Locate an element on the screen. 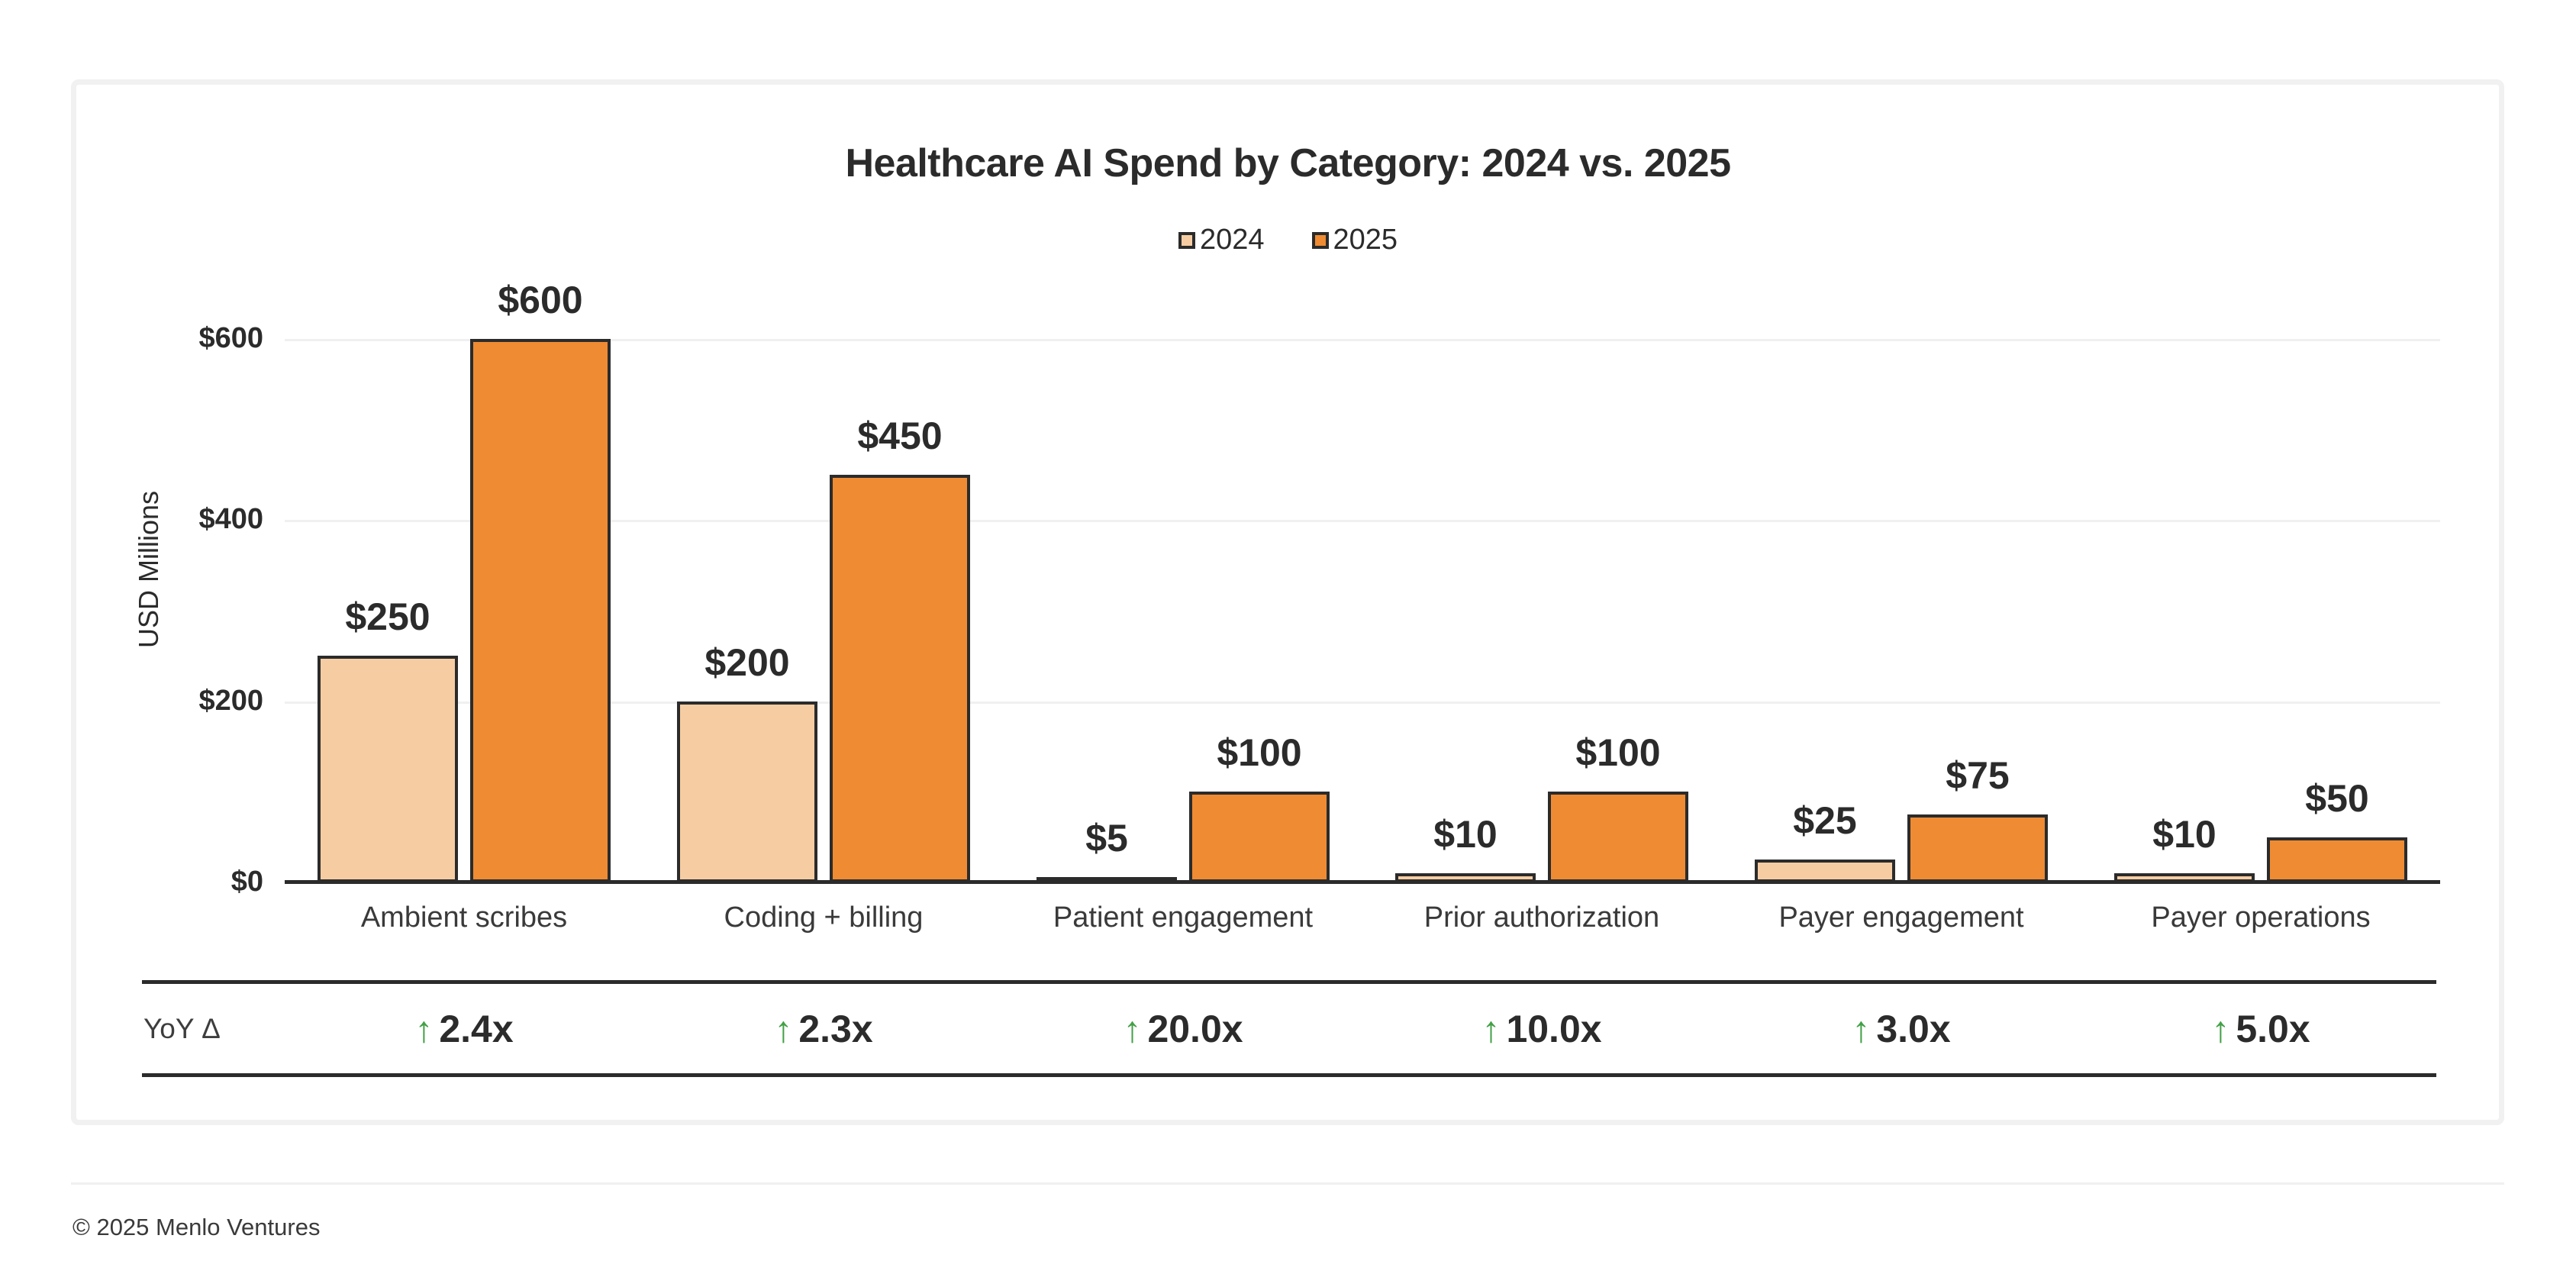 This screenshot has height=1274, width=2576. legend-label-2024: 2024 is located at coordinates (1232, 240).